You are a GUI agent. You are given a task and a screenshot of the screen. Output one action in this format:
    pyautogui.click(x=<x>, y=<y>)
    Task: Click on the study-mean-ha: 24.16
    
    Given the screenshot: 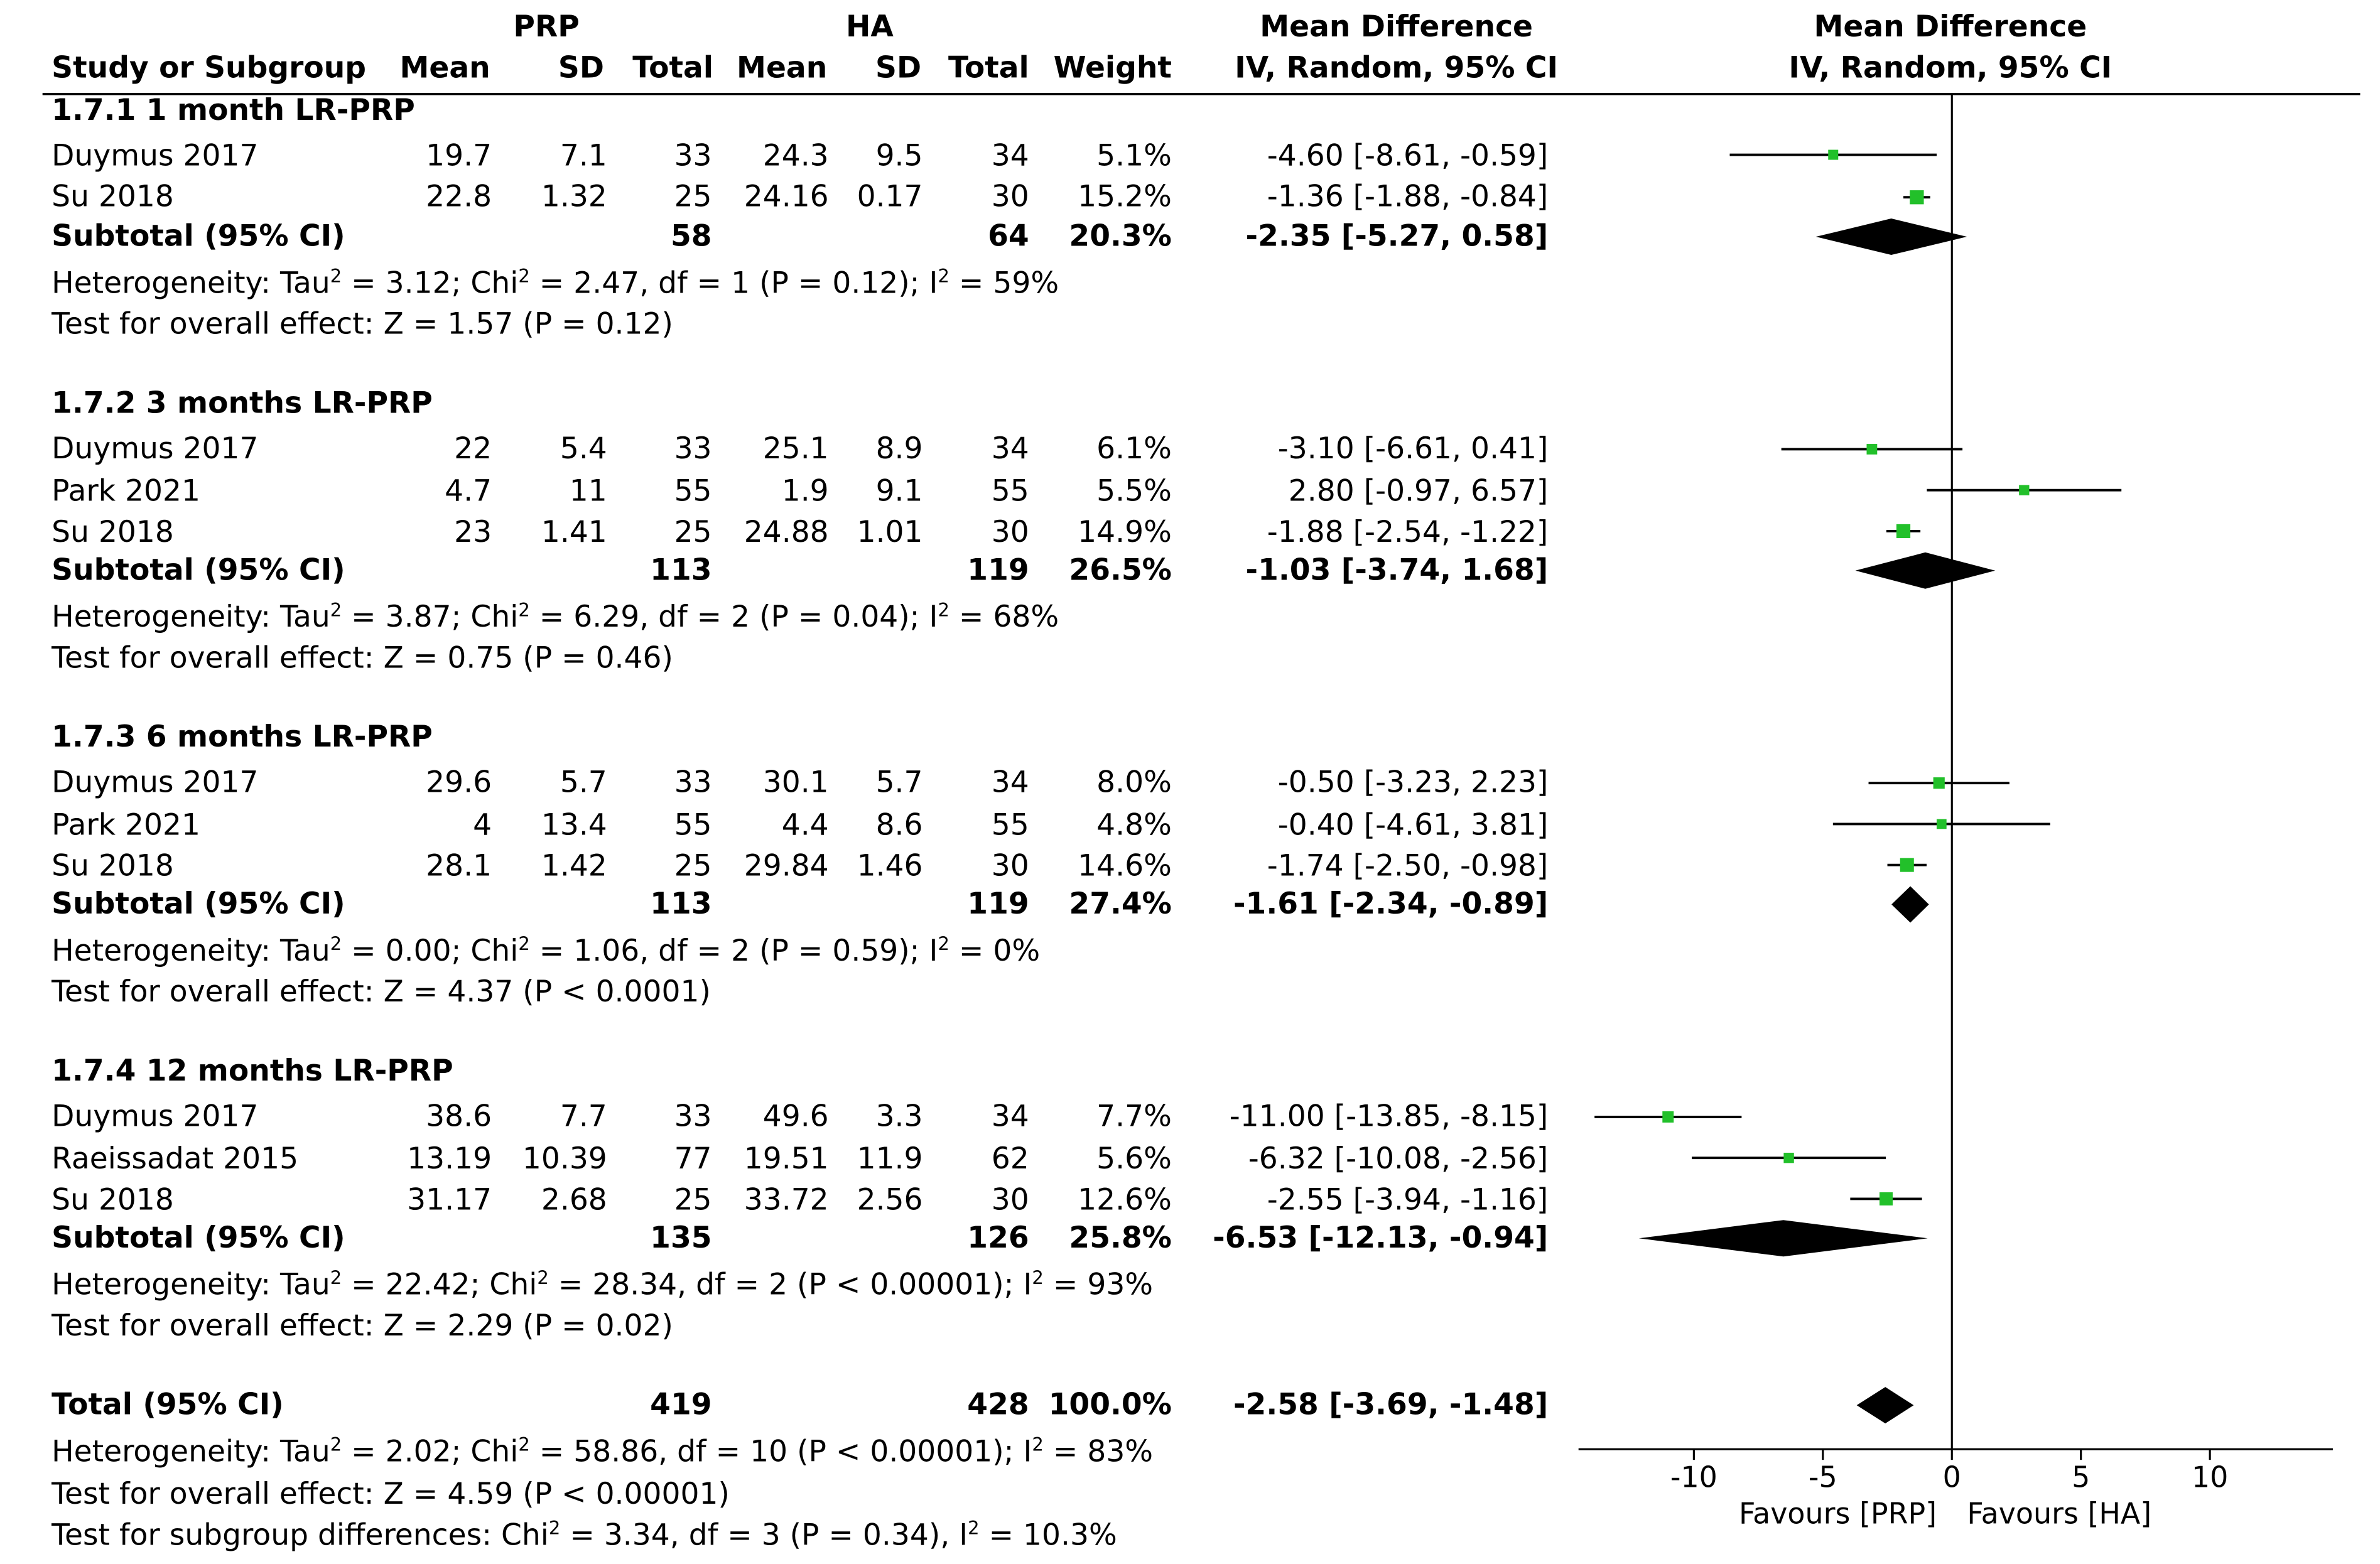 What is the action you would take?
    pyautogui.click(x=786, y=196)
    